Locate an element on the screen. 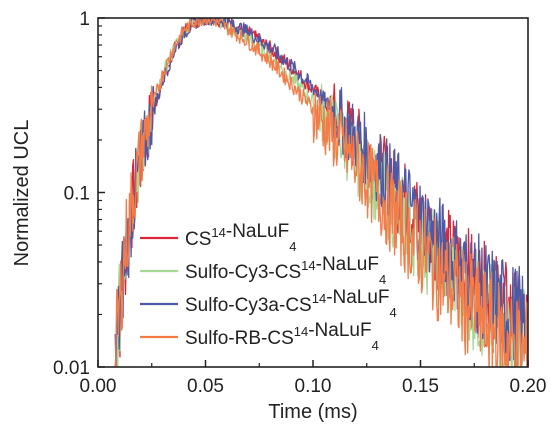  legend-item: Sulfo-Cy3-CS14-NaLuF4 is located at coordinates (263, 270).